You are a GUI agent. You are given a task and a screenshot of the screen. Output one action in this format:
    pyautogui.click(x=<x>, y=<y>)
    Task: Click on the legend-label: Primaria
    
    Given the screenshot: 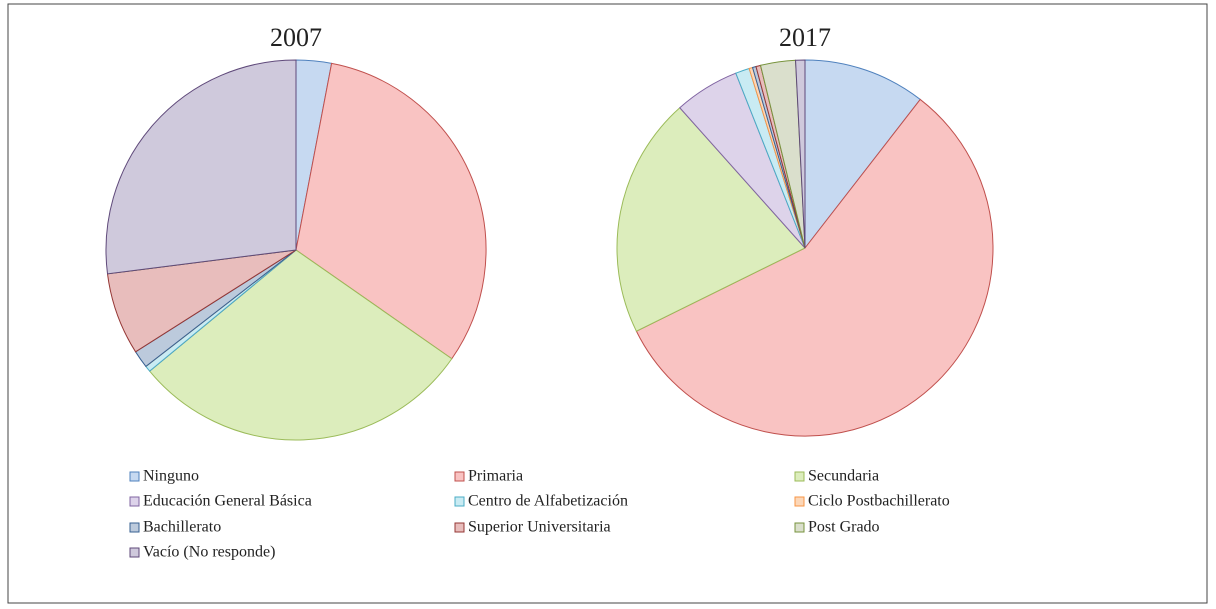 What is the action you would take?
    pyautogui.click(x=495, y=476)
    